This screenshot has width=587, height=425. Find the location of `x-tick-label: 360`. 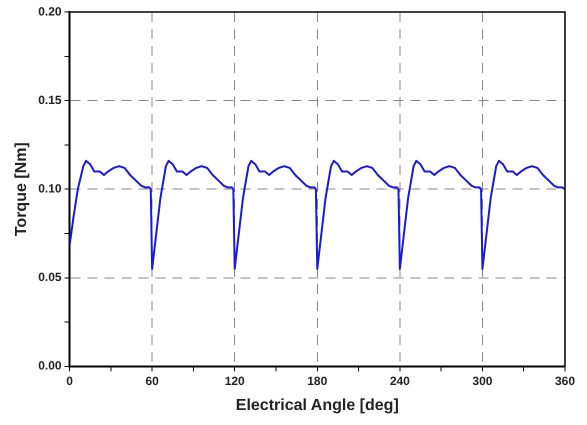

x-tick-label: 360 is located at coordinates (565, 381).